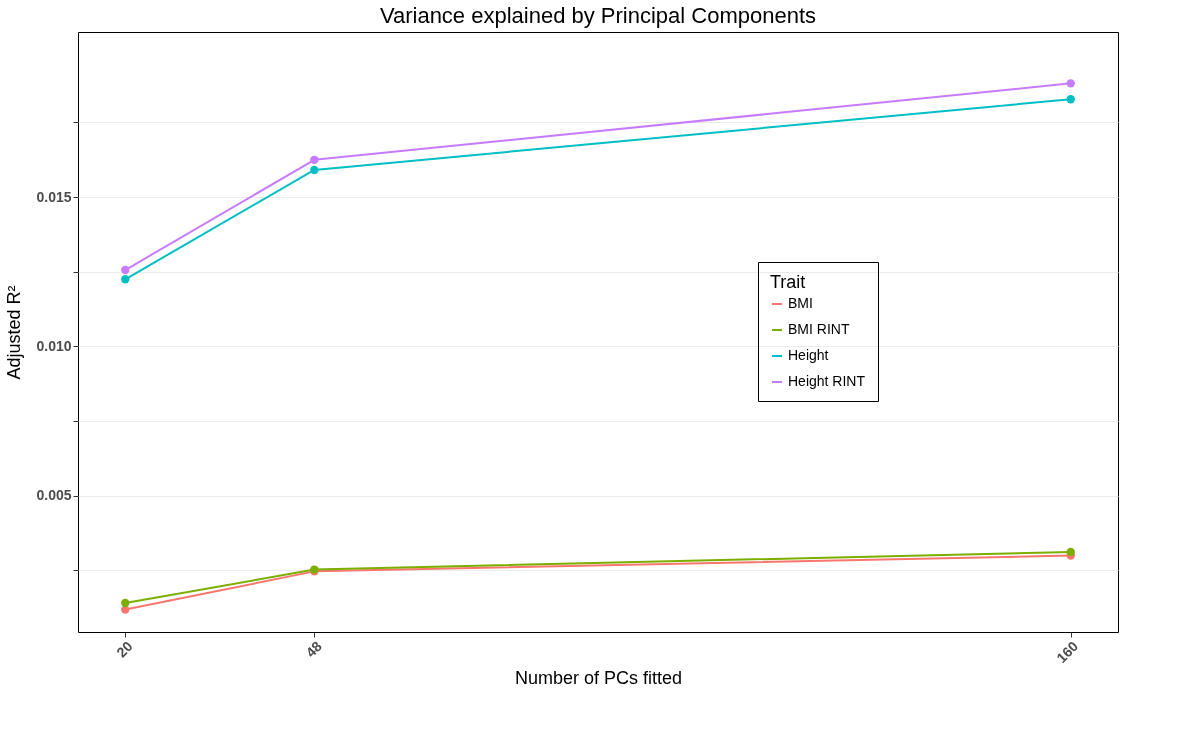  What do you see at coordinates (54, 495) in the screenshot?
I see `y-tick-label: 0.005` at bounding box center [54, 495].